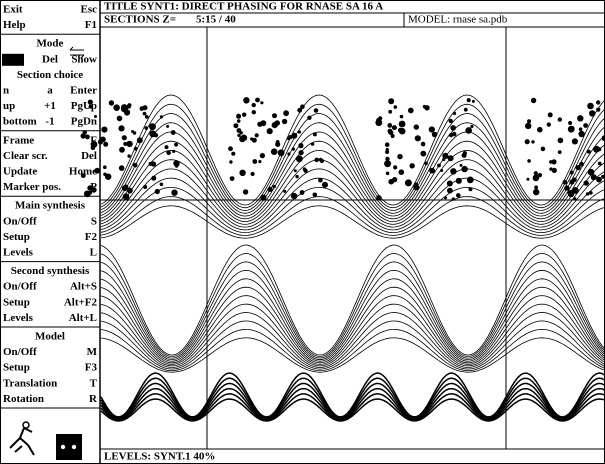  I want to click on menu-item: +1, so click(50, 106).